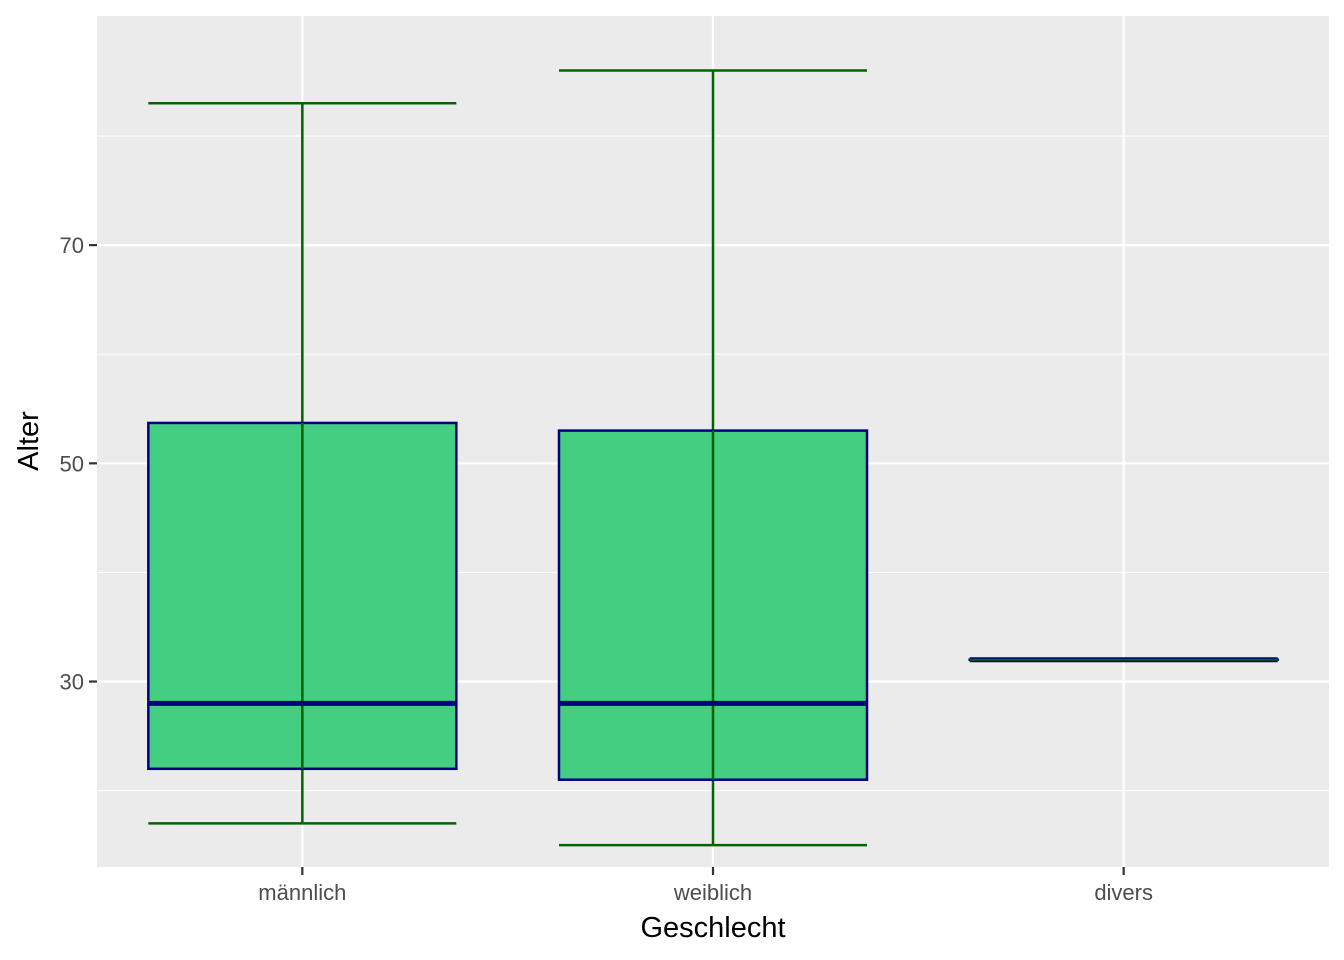 This screenshot has height=960, width=1344. What do you see at coordinates (72, 245) in the screenshot?
I see `y-tick-label: 70` at bounding box center [72, 245].